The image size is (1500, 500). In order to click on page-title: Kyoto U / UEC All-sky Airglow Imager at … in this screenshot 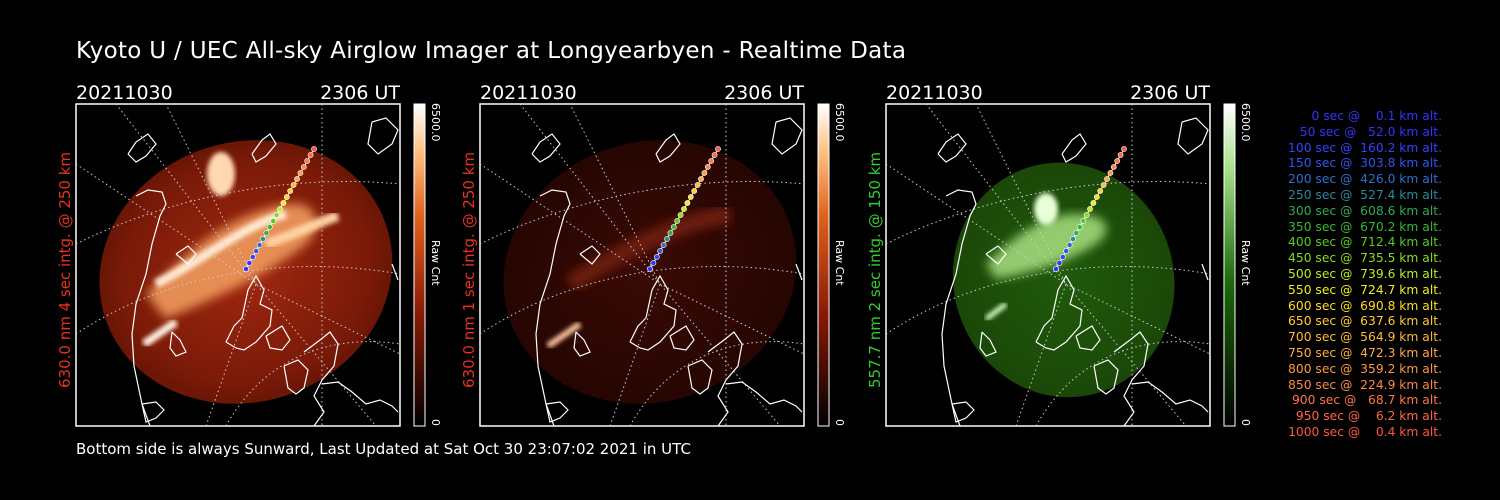, I will do `click(491, 51)`.